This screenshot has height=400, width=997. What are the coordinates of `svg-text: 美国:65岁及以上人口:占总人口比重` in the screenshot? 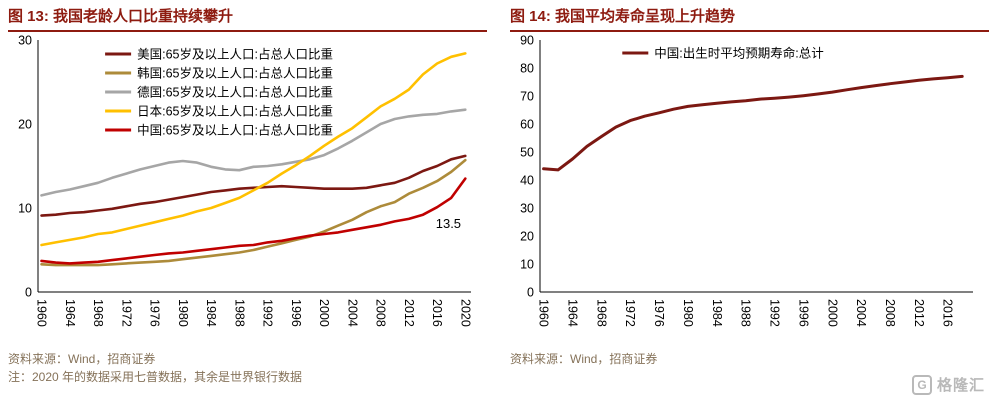 It's located at (235, 53).